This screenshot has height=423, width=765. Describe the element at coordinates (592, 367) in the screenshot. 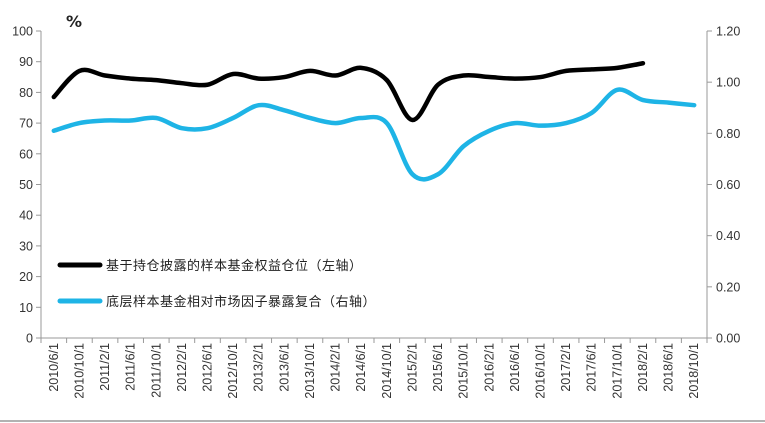

I see `x-tick-label: 2017/6/1` at that location.